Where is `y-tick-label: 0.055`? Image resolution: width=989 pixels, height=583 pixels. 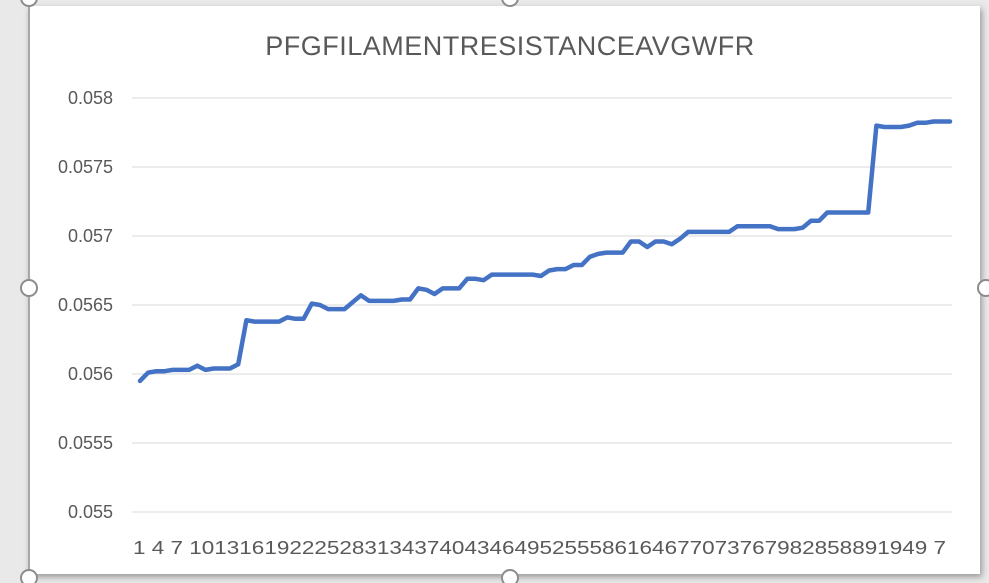 y-tick-label: 0.055 is located at coordinates (90, 512).